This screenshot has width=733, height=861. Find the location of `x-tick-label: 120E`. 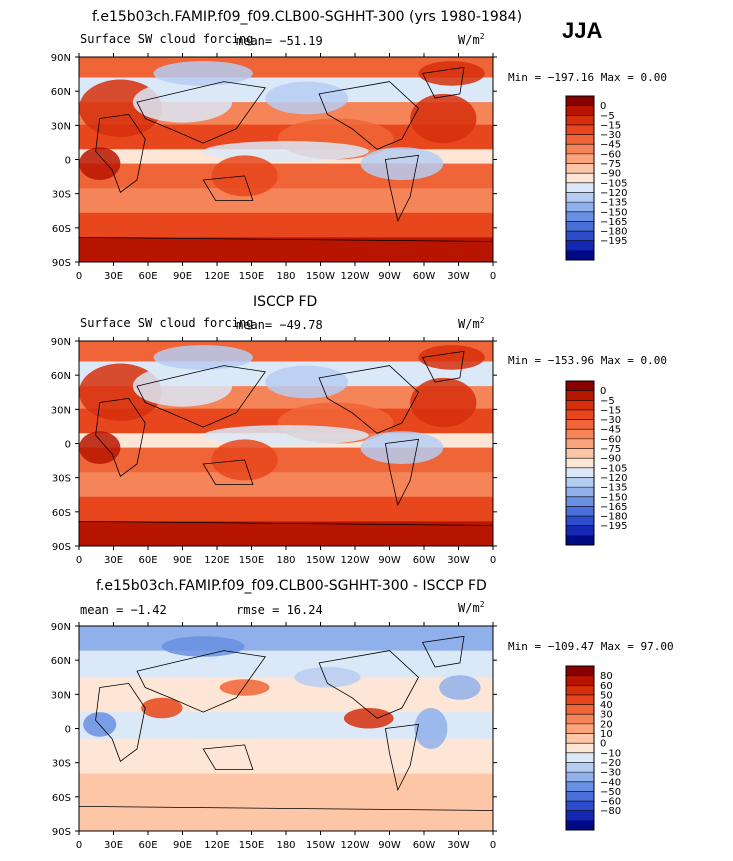

x-tick-label: 120E is located at coordinates (216, 560).